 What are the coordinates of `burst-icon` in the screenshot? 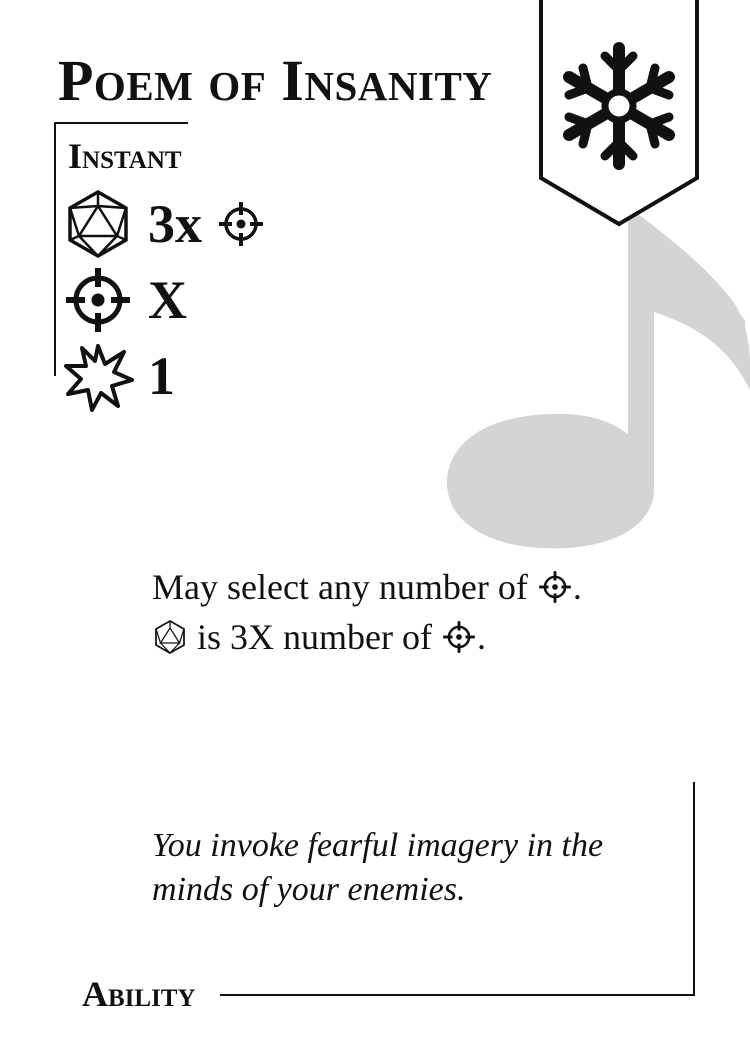 It's located at (99, 378).